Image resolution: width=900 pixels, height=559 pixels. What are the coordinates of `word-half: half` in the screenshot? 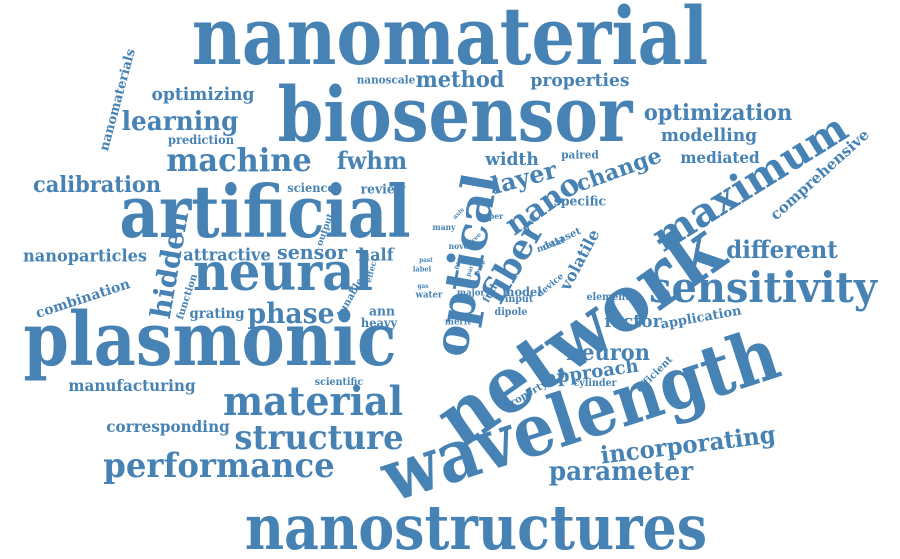 It's located at (376, 255).